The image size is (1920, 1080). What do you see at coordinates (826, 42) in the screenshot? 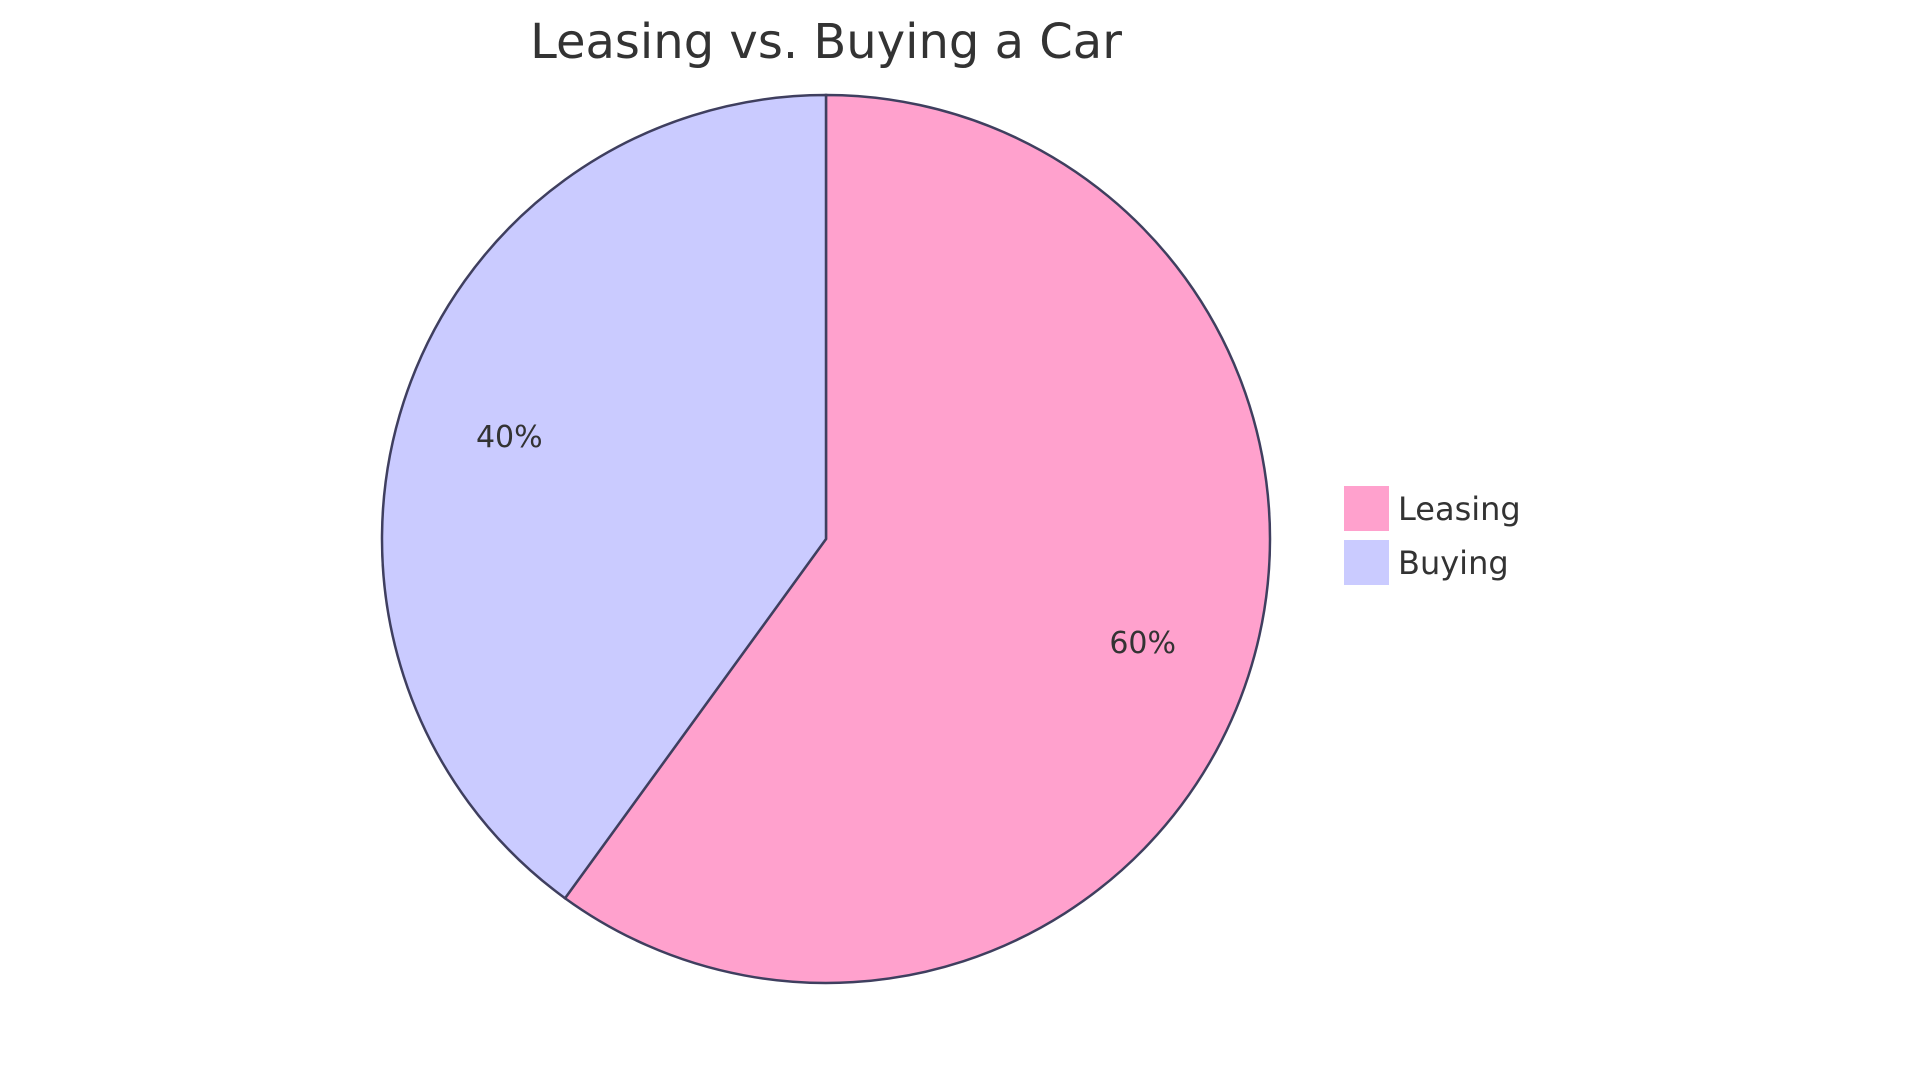
I see `chart-title: Leasing vs. Buying a Car` at bounding box center [826, 42].